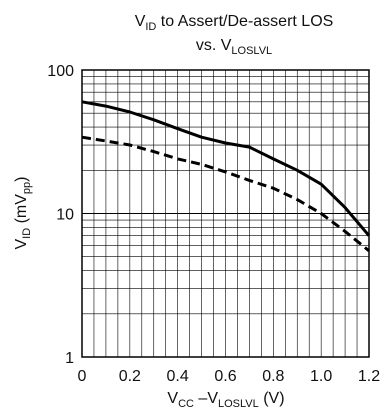 This screenshot has height=419, width=385. Describe the element at coordinates (273, 376) in the screenshot. I see `x-tick-label: 0.8` at that location.